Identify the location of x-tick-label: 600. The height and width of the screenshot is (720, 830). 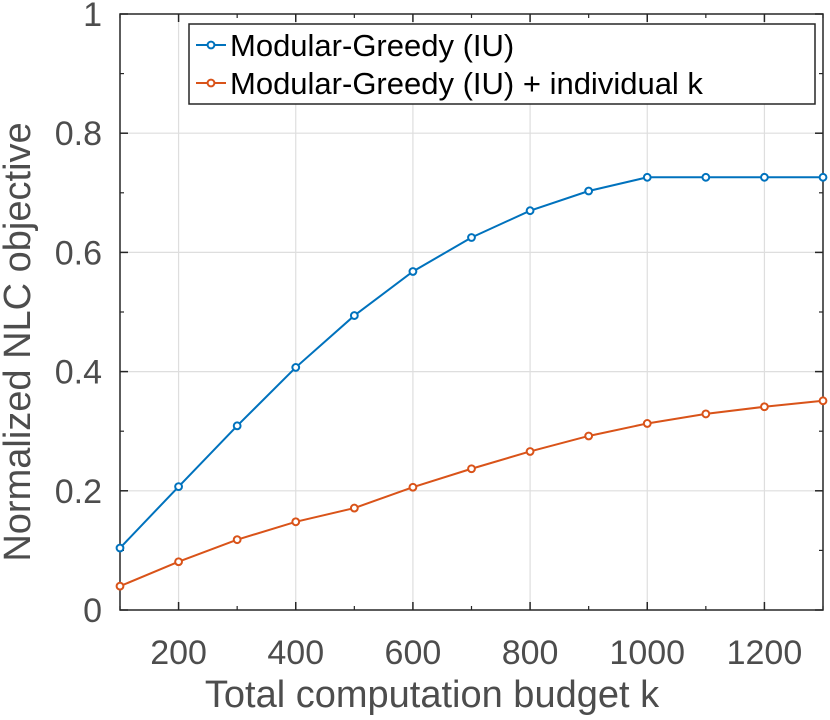
(413, 653).